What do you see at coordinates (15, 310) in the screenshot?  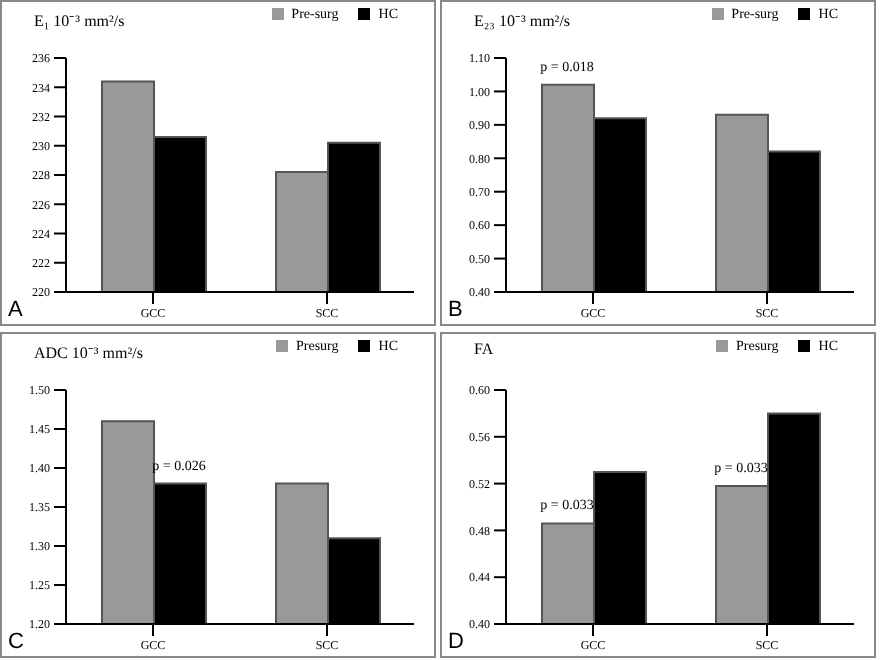 I see `text: A` at bounding box center [15, 310].